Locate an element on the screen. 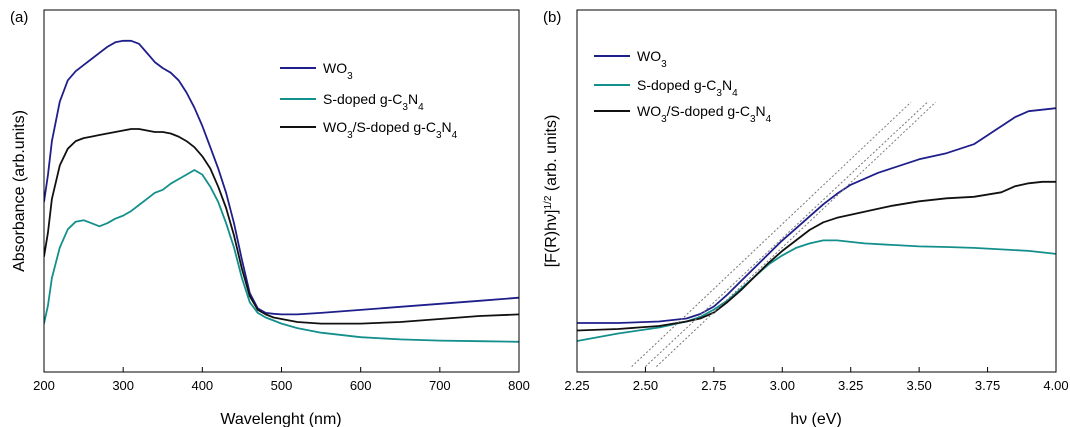 The image size is (1070, 427). panel-b-ylabel: [F(R)hν]1/2 (arb. units) is located at coordinates (552, 191).